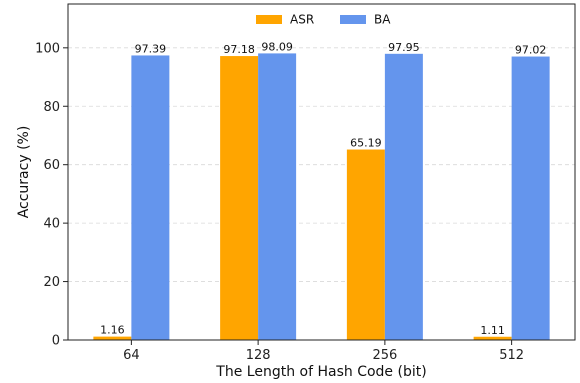  I want to click on y-tick-label: 40, so click(51, 224).